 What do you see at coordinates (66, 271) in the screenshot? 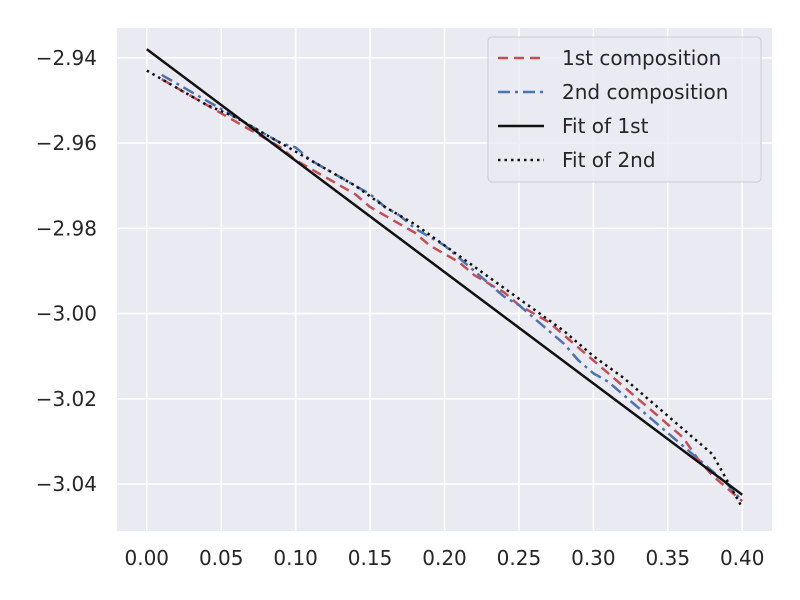
I see `y-tick-labels: −2.94 −2.96 −2.98 −3.00 −3.02 −3.04` at bounding box center [66, 271].